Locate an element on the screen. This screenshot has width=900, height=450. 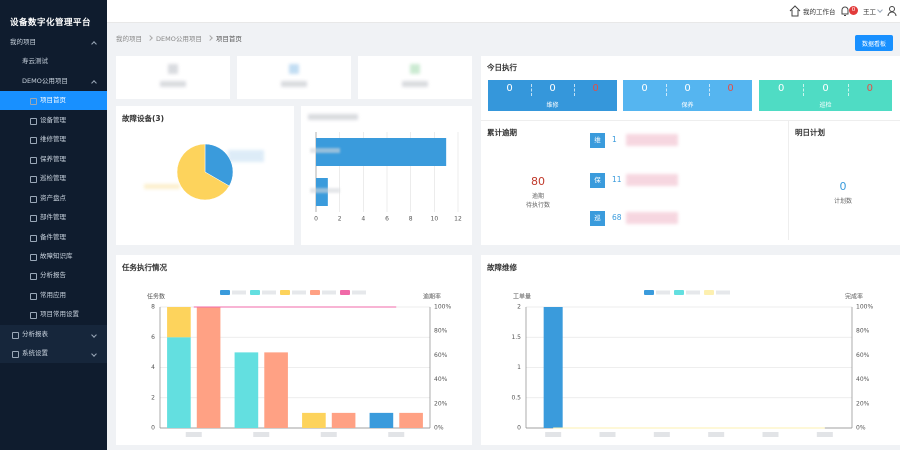
y2-axis-label: 逾期率 is located at coordinates (432, 297).